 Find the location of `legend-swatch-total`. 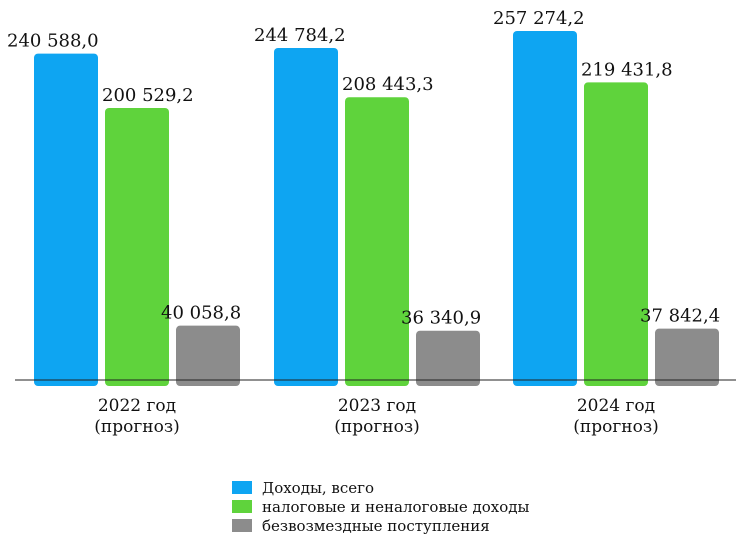

legend-swatch-total is located at coordinates (242, 487).